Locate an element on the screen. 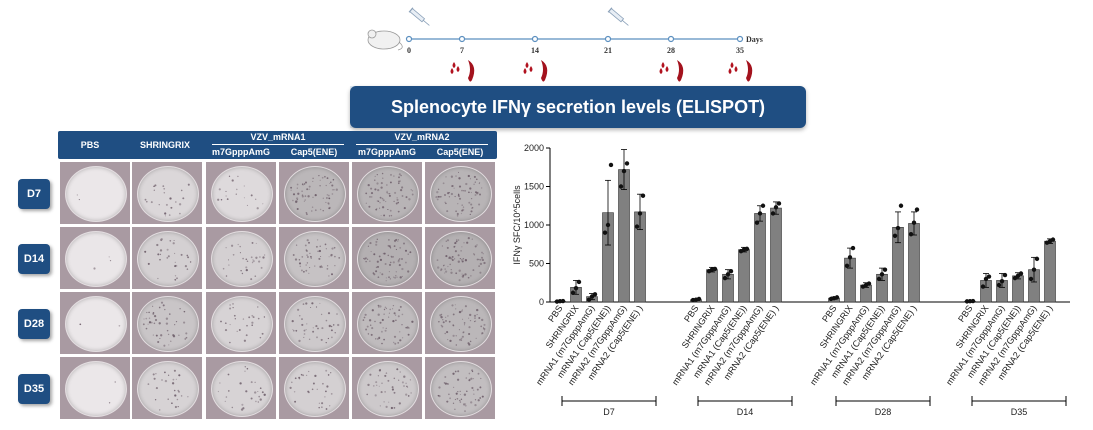 The width and height of the screenshot is (1093, 430). group-label-d14: D14 is located at coordinates (745, 412).